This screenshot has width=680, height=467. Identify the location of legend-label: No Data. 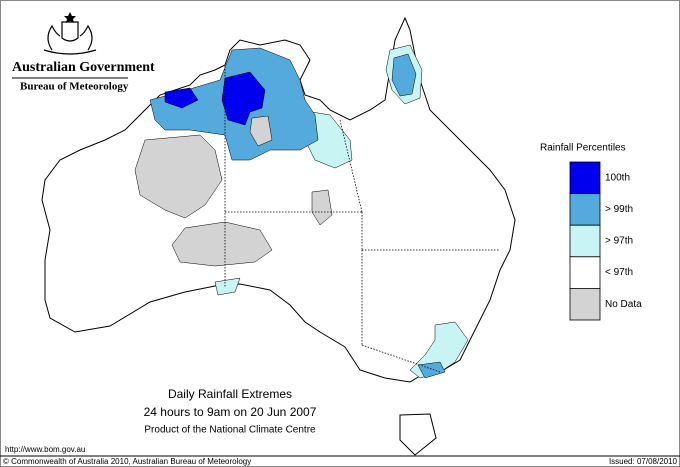
(623, 304).